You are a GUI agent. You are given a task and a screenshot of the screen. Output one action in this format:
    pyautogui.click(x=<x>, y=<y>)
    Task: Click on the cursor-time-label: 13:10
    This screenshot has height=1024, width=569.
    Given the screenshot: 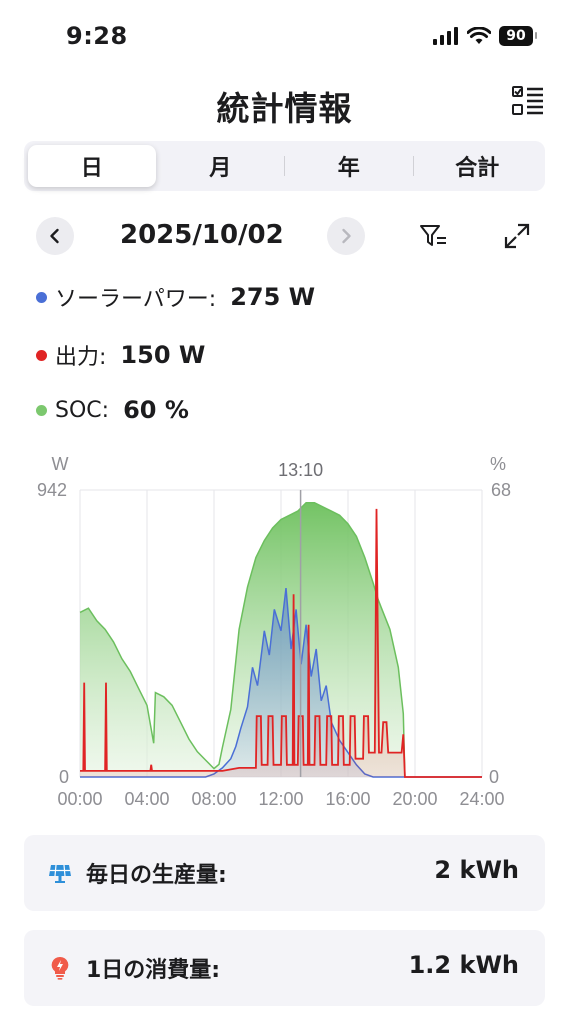 What is the action you would take?
    pyautogui.click(x=300, y=470)
    